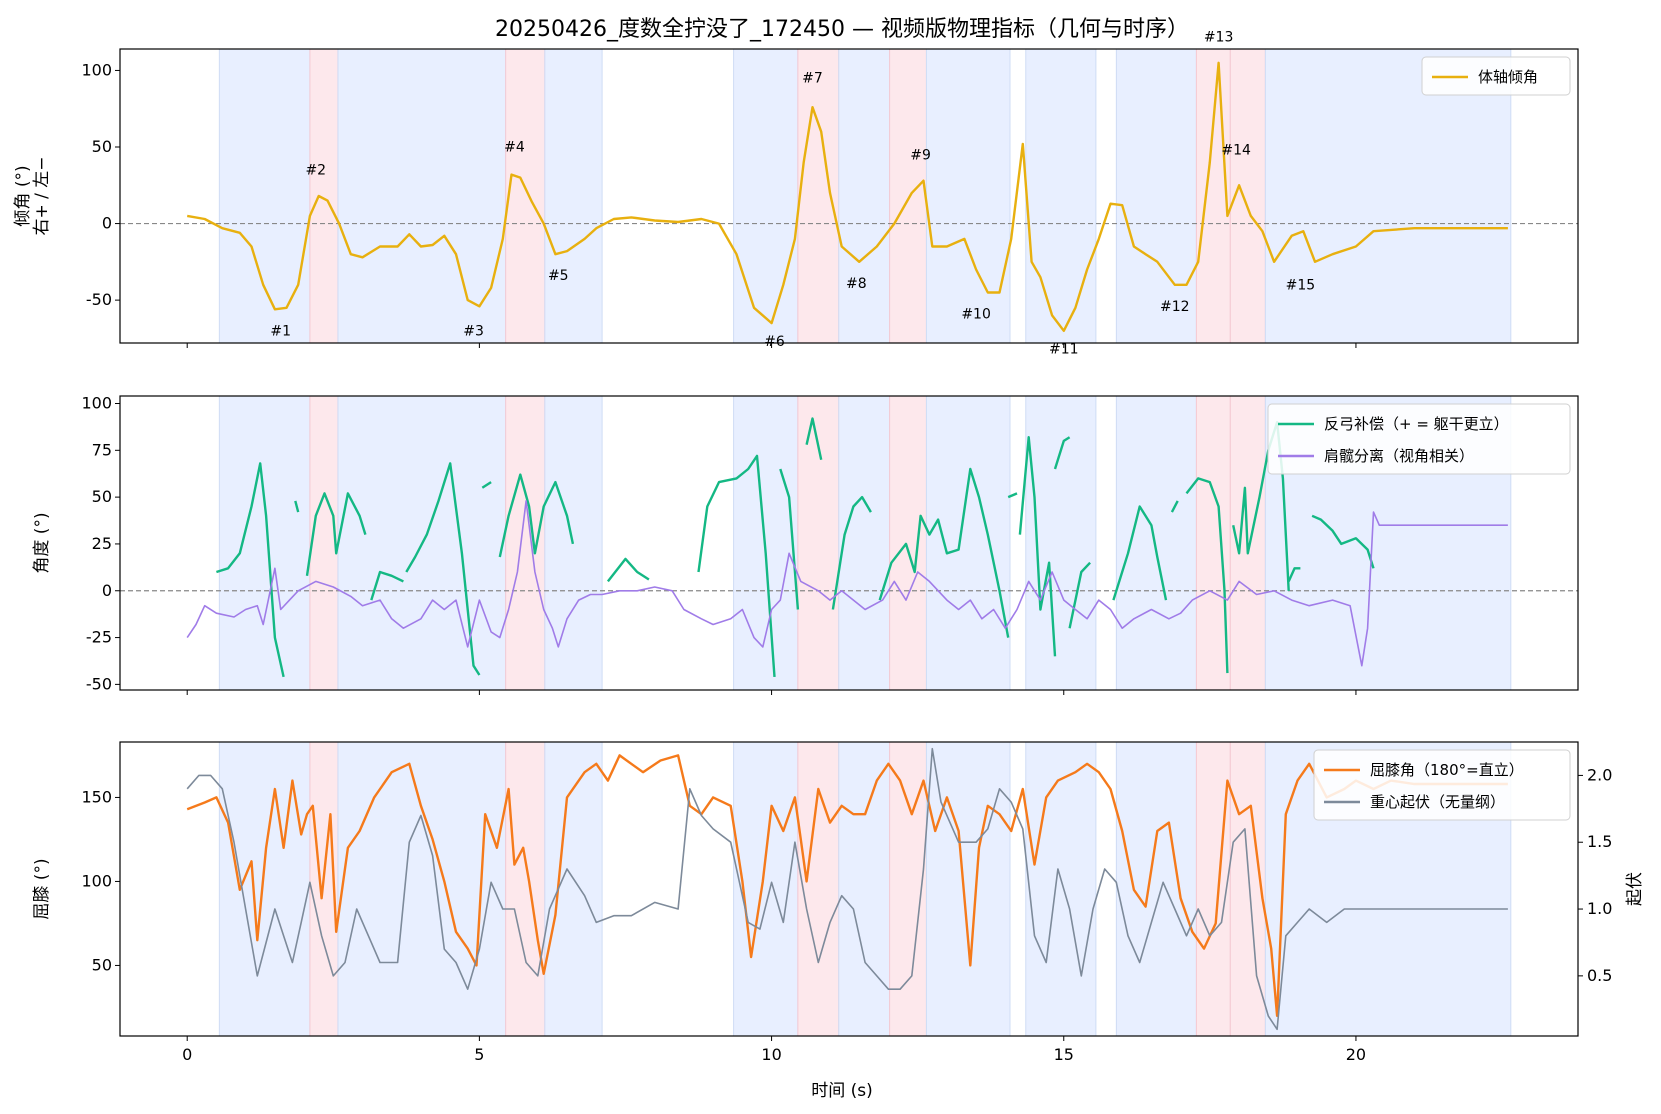 The height and width of the screenshot is (1114, 1661). Describe the element at coordinates (315, 171) in the screenshot. I see `cycle-annotation: #2` at that location.